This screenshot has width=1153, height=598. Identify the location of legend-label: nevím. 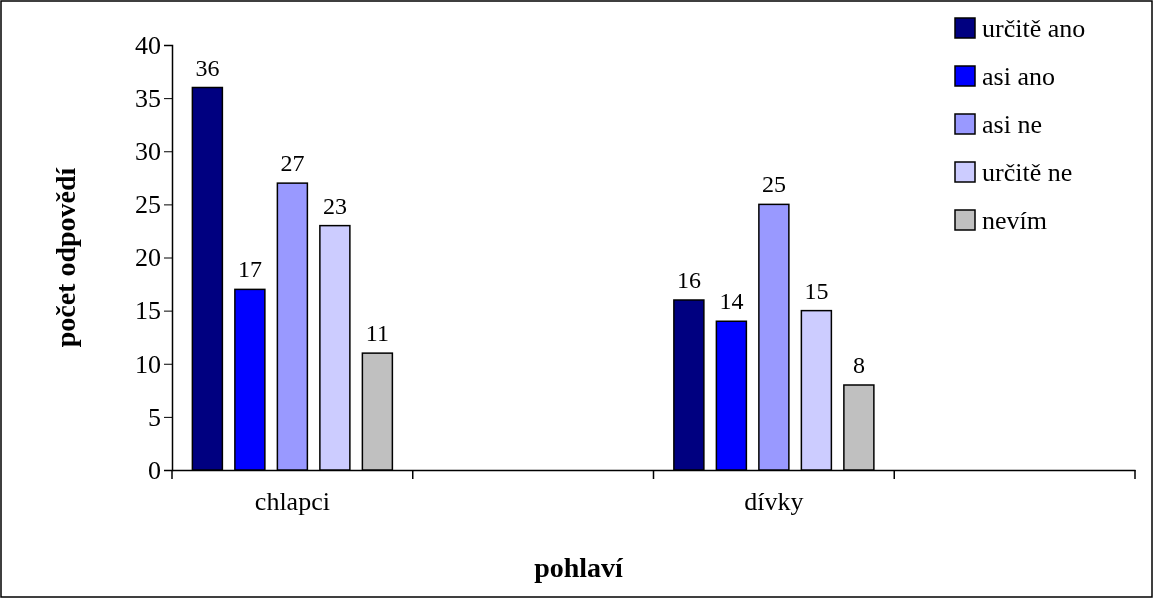
(1014, 220).